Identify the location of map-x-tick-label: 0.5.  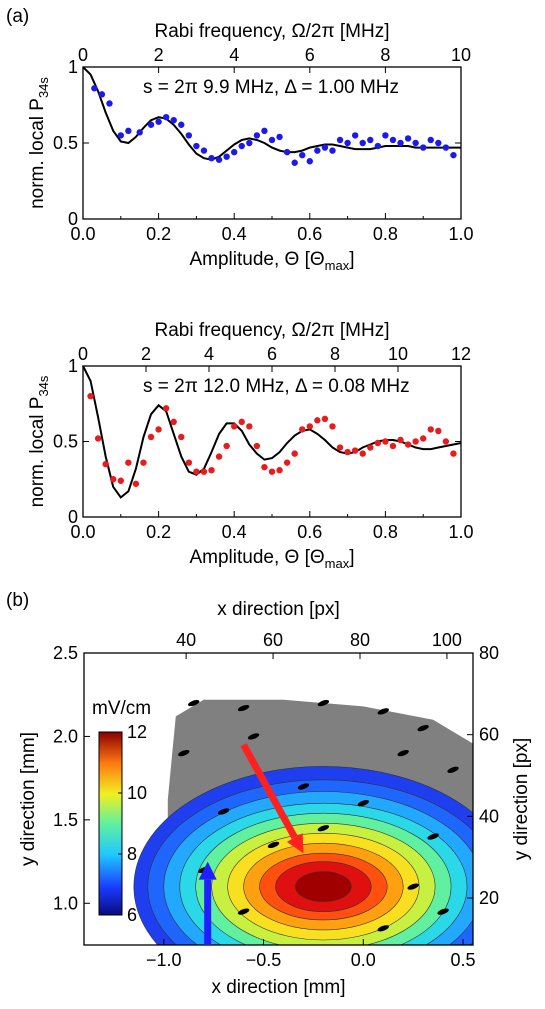
(463, 960).